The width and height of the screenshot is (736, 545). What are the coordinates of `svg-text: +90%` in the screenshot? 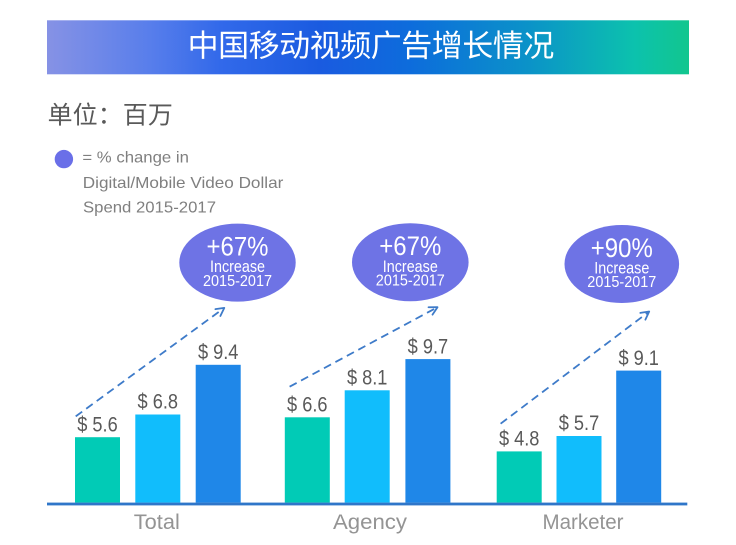 It's located at (622, 248).